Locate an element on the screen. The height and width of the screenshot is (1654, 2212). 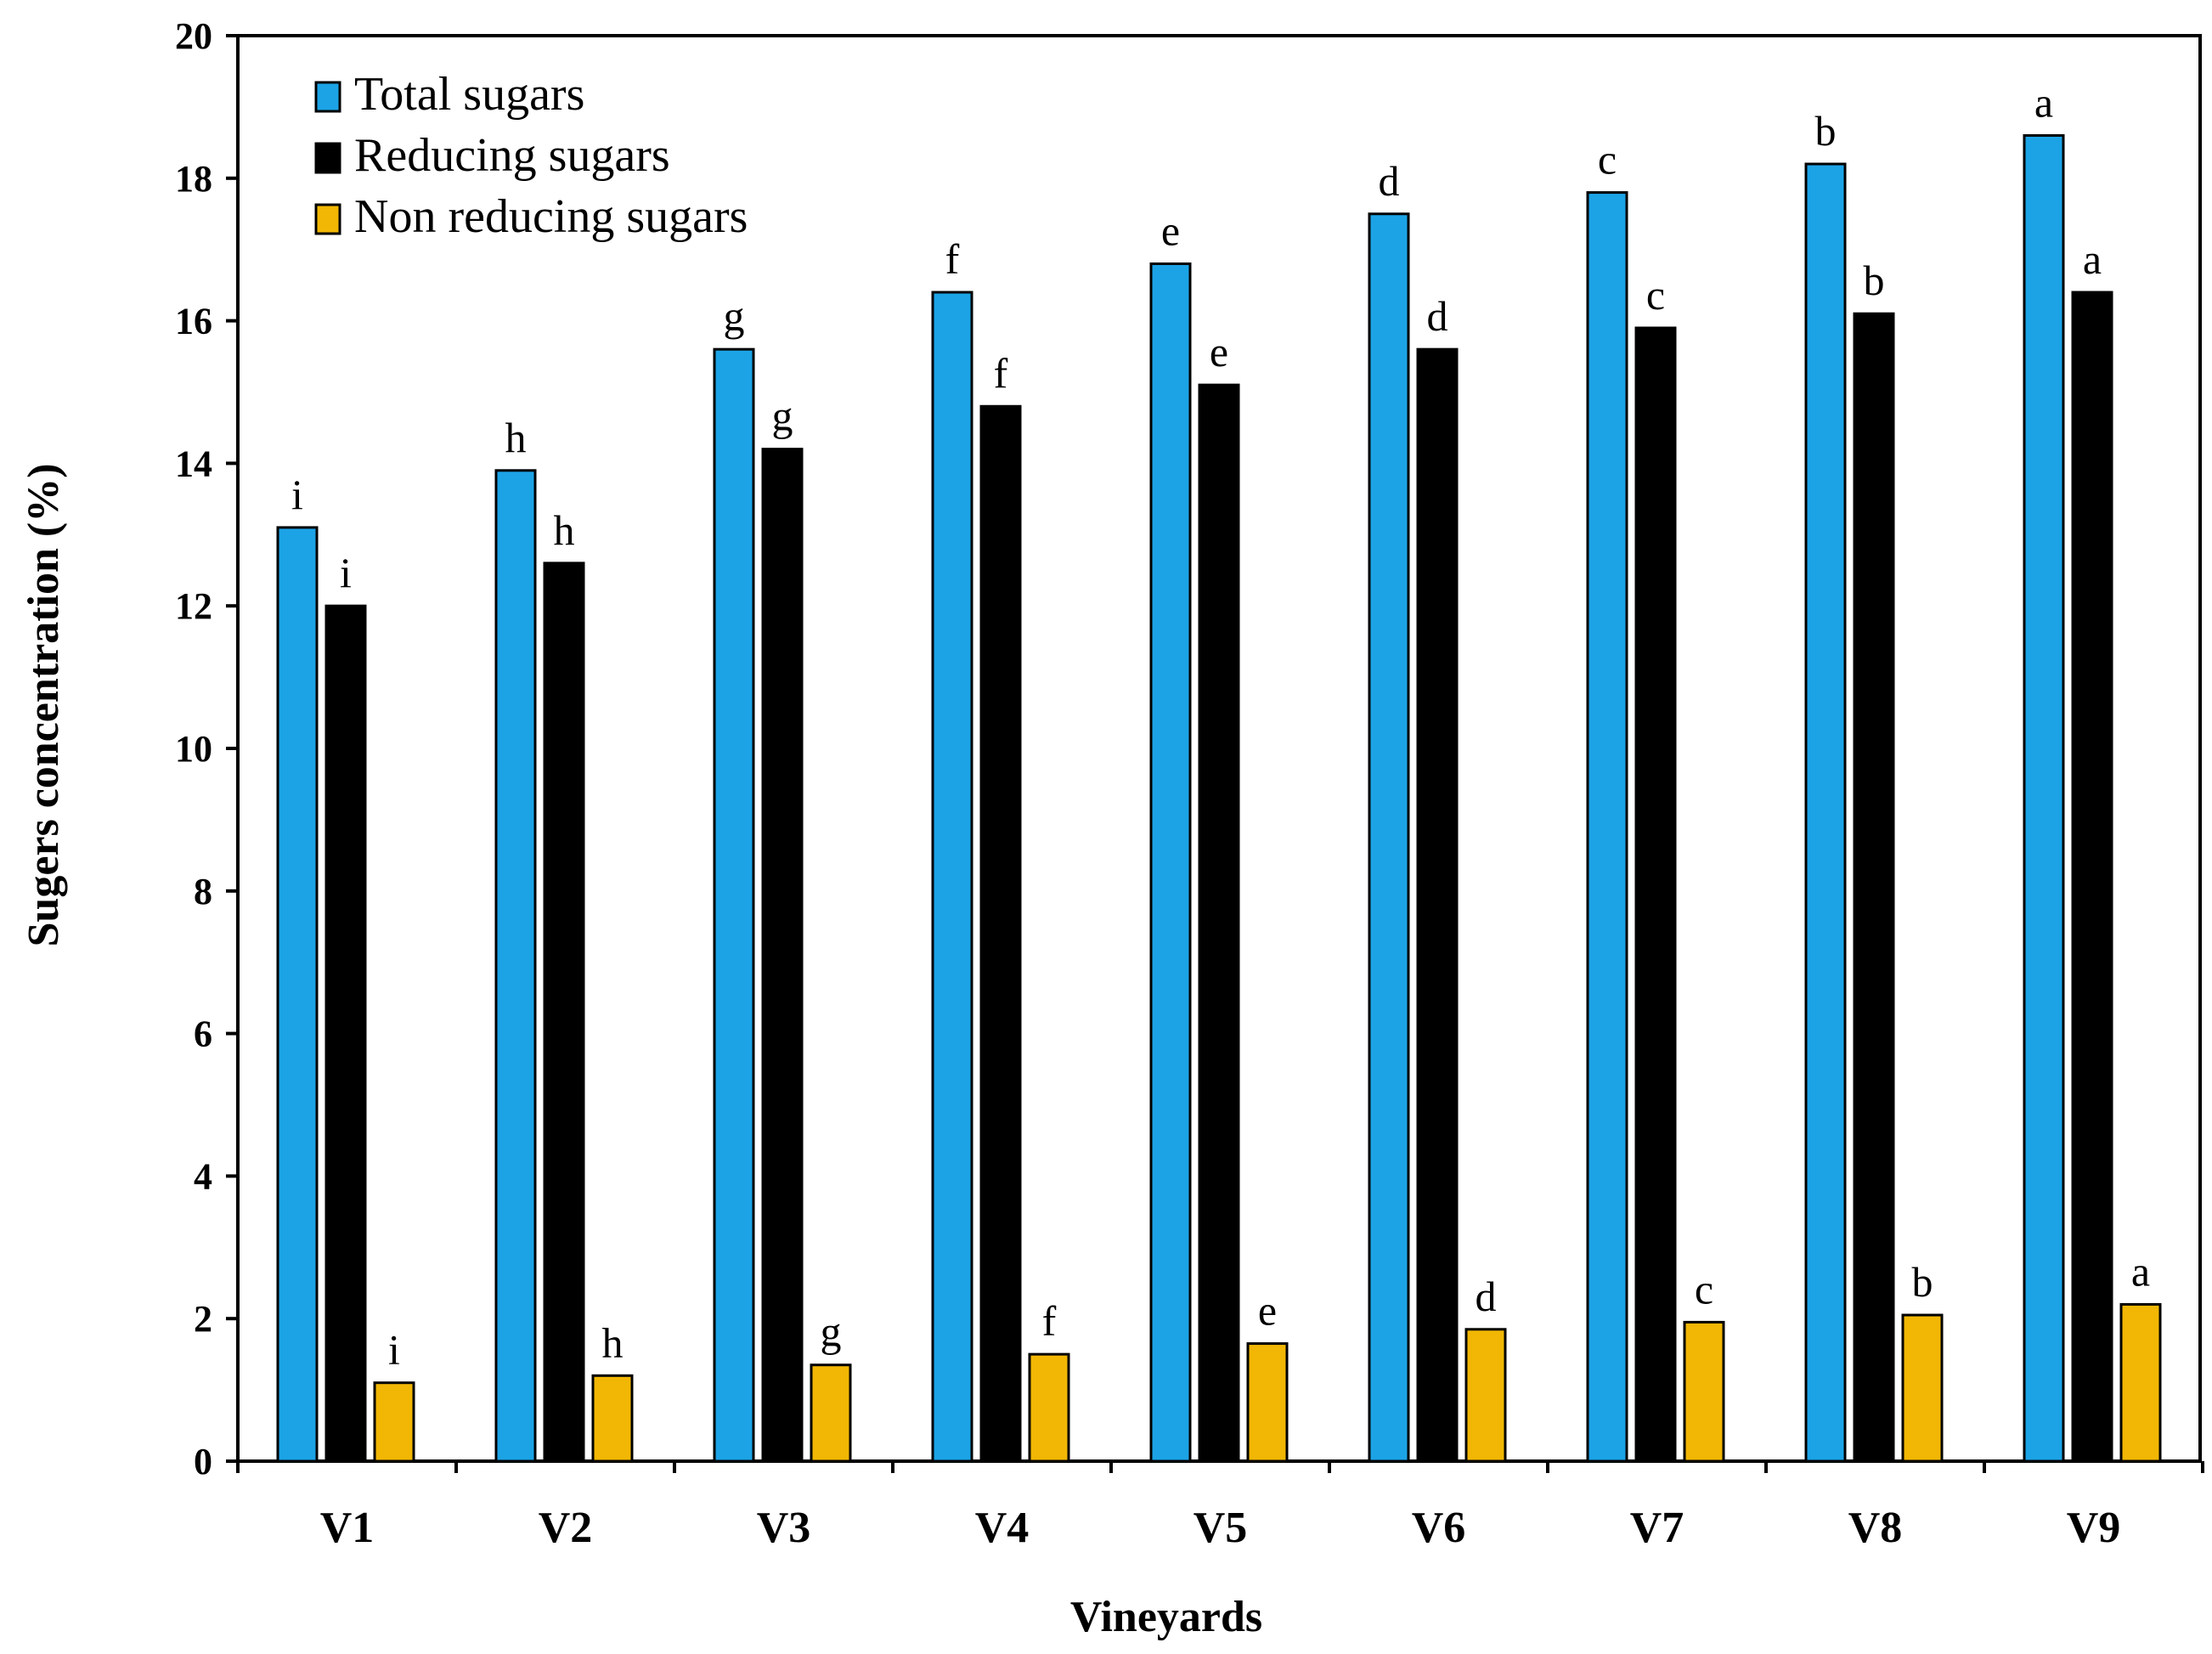
data-label-non-reducing-sugars-v5: e is located at coordinates (1267, 1311).